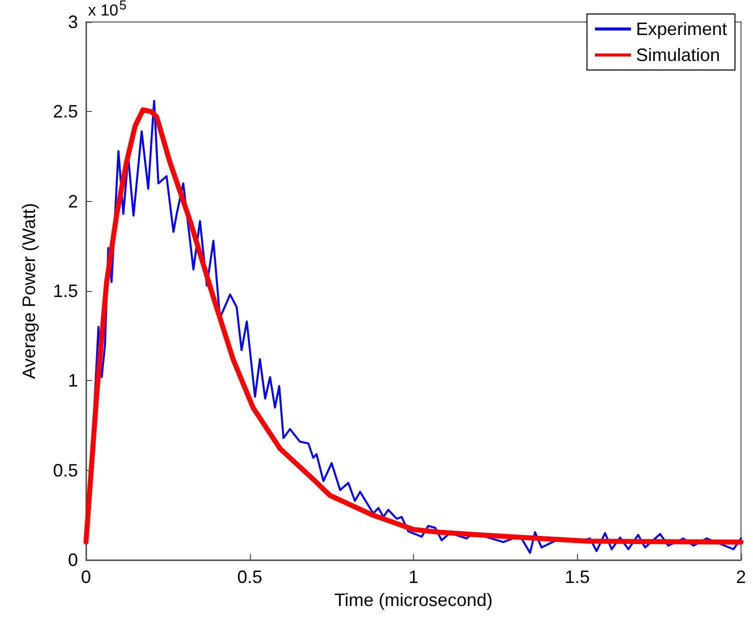 The width and height of the screenshot is (753, 624). What do you see at coordinates (741, 577) in the screenshot?
I see `x-tick-label: 2` at bounding box center [741, 577].